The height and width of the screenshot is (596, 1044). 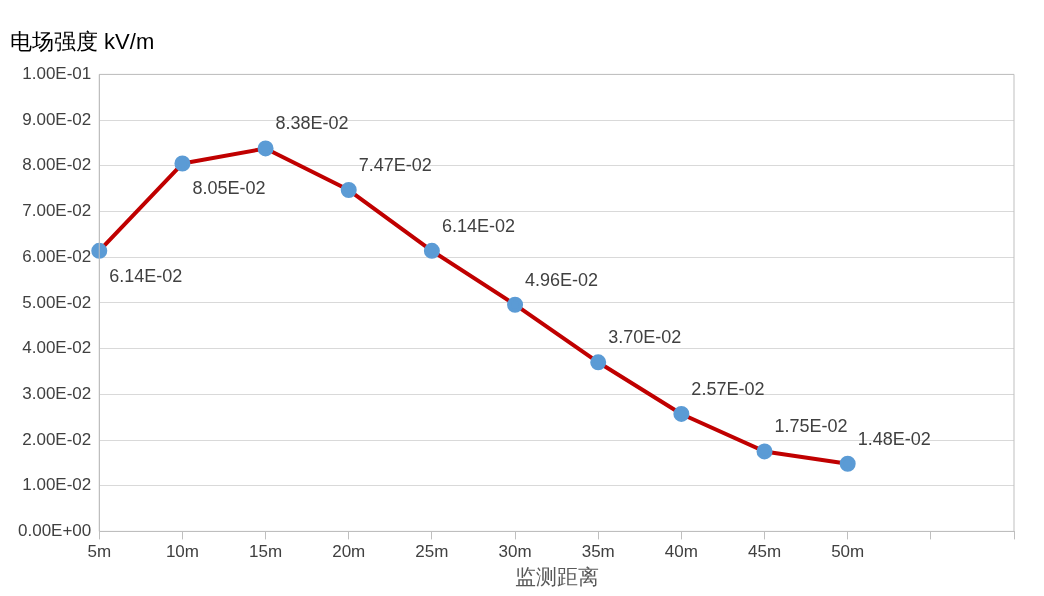 What do you see at coordinates (266, 552) in the screenshot?
I see `x-tick-label: 15m` at bounding box center [266, 552].